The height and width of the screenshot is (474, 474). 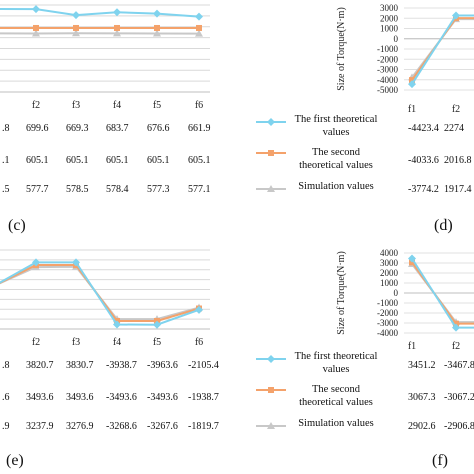 What do you see at coordinates (271, 425) in the screenshot?
I see `panel-f-legend-swatch-sim-marker` at bounding box center [271, 425].